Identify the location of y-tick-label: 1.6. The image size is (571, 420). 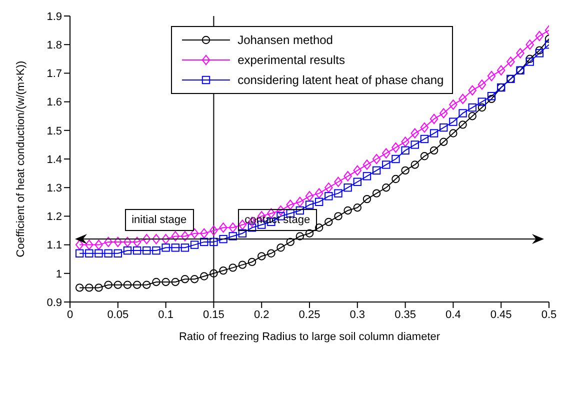
(54, 102).